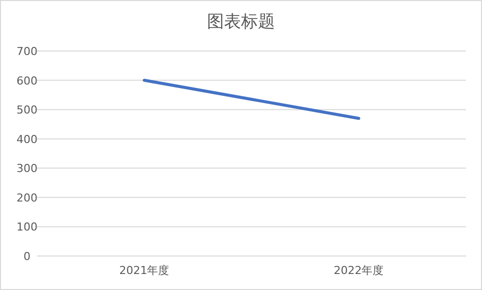 This screenshot has width=482, height=290. I want to click on y-tick-label: 600, so click(27, 81).